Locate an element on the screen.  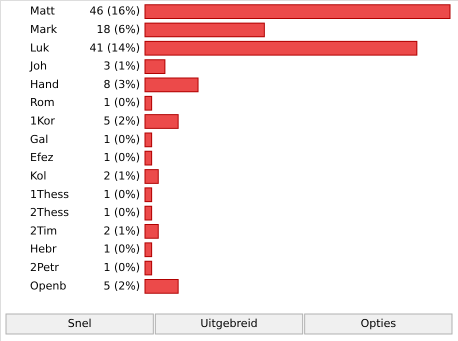
y-tick-label: 2Thess is located at coordinates (50, 213).